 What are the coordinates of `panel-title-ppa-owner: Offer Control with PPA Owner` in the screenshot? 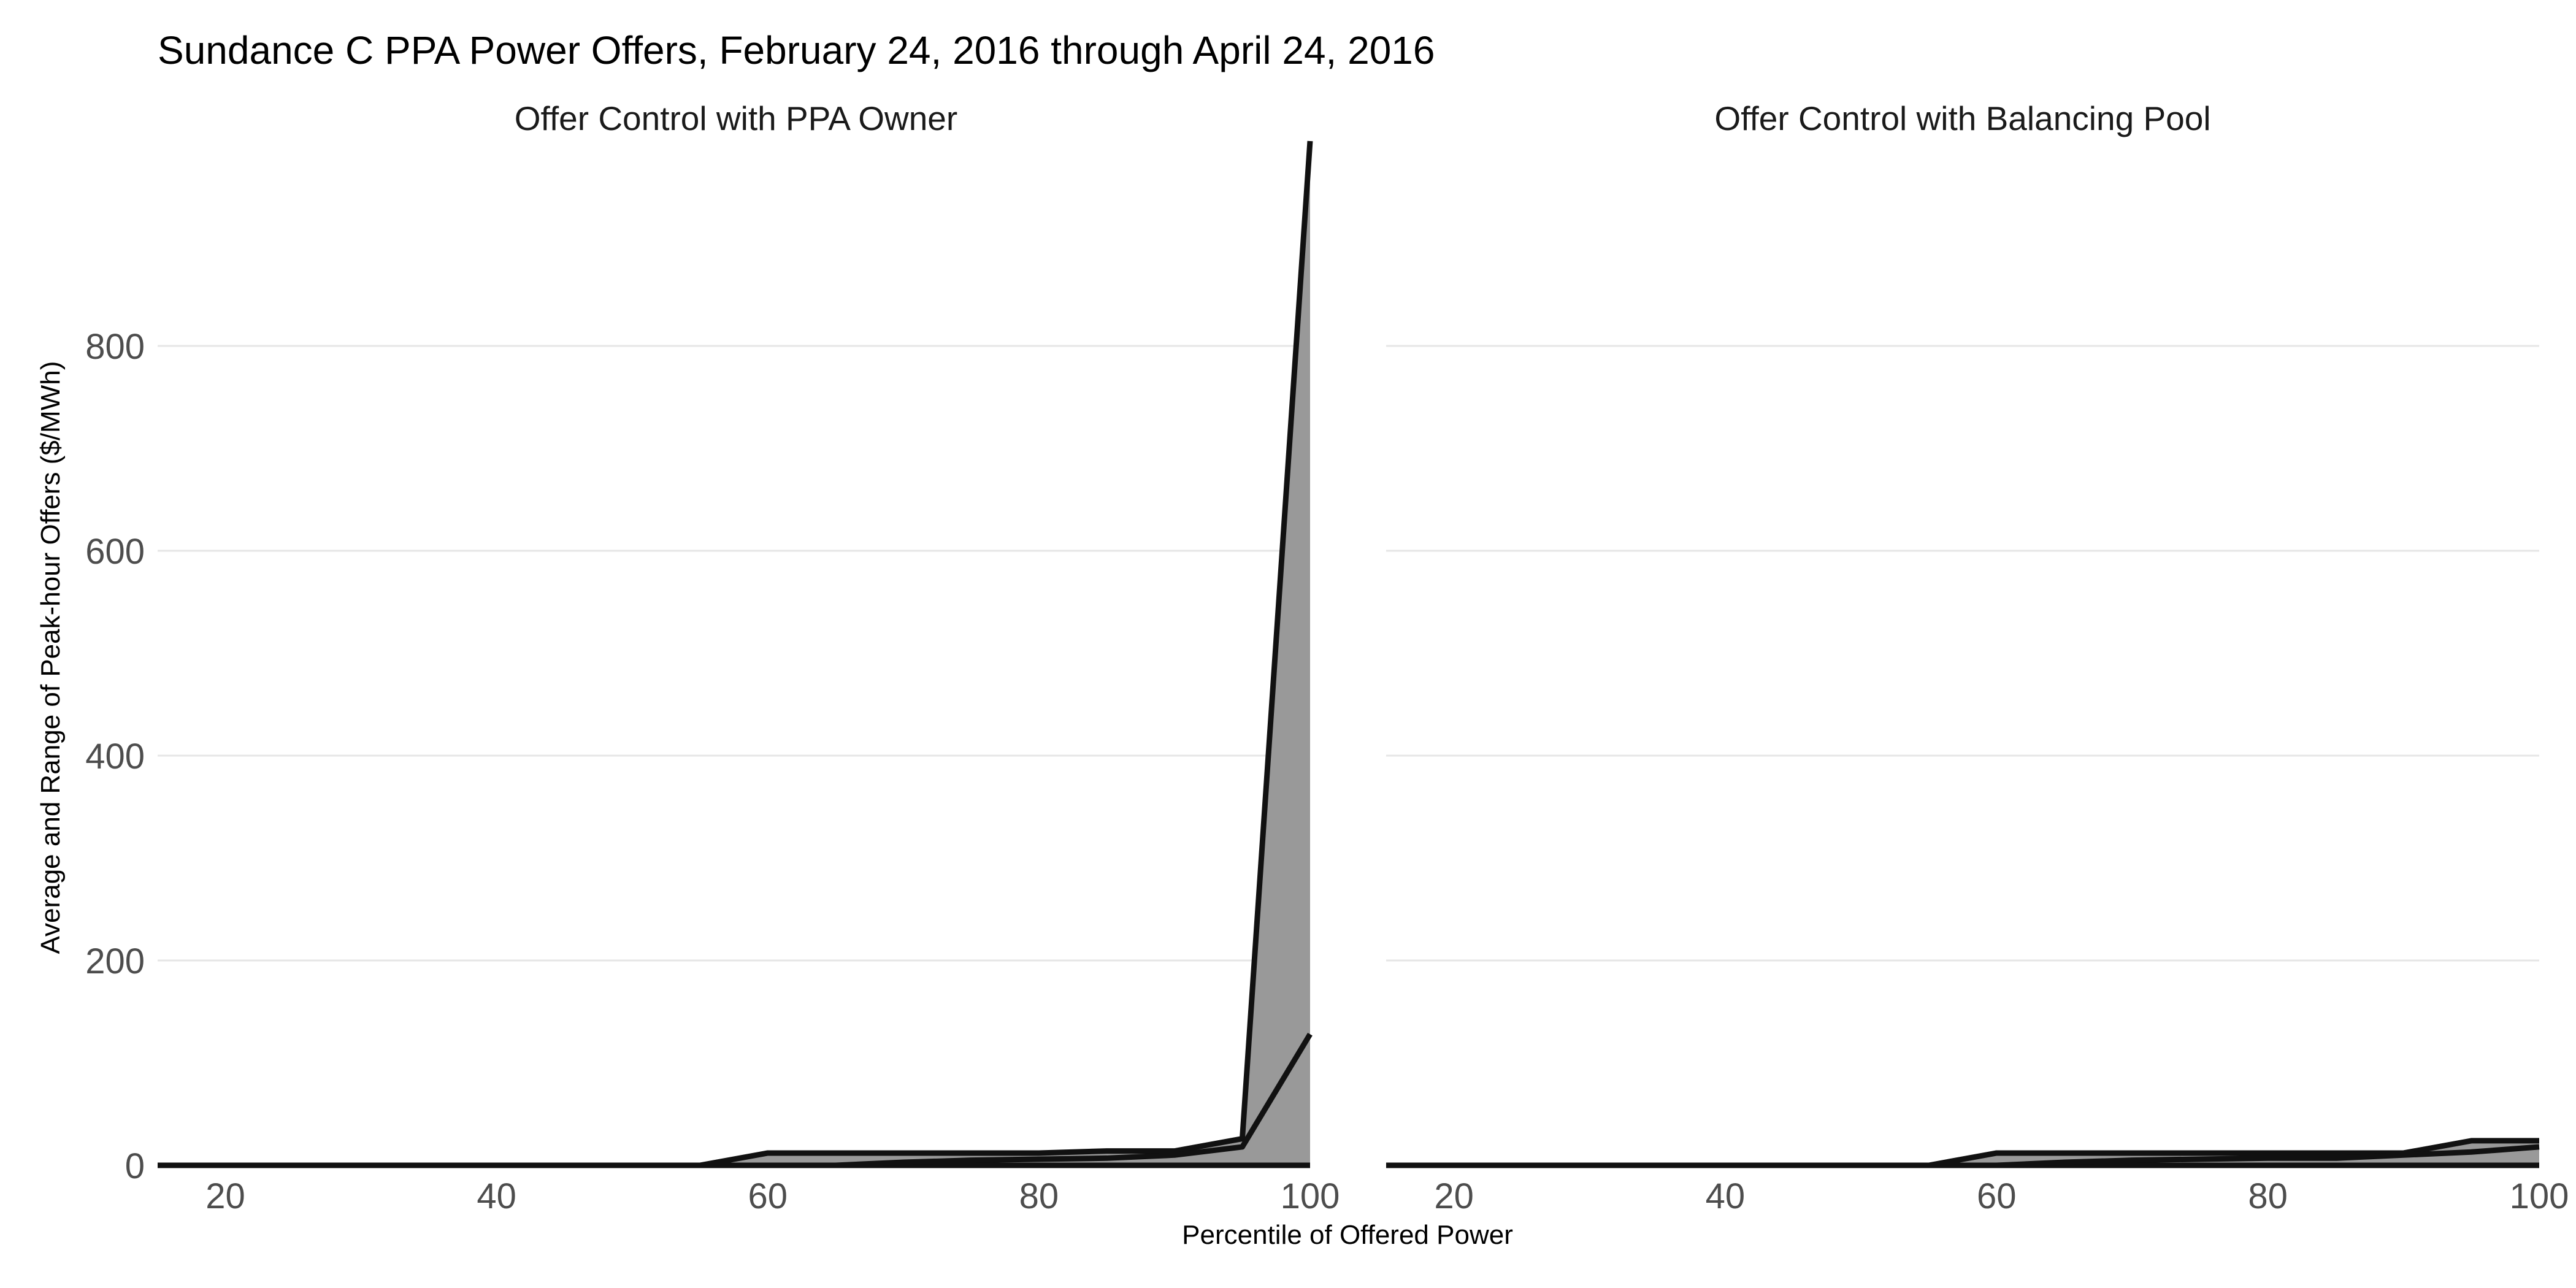 It's located at (736, 118).